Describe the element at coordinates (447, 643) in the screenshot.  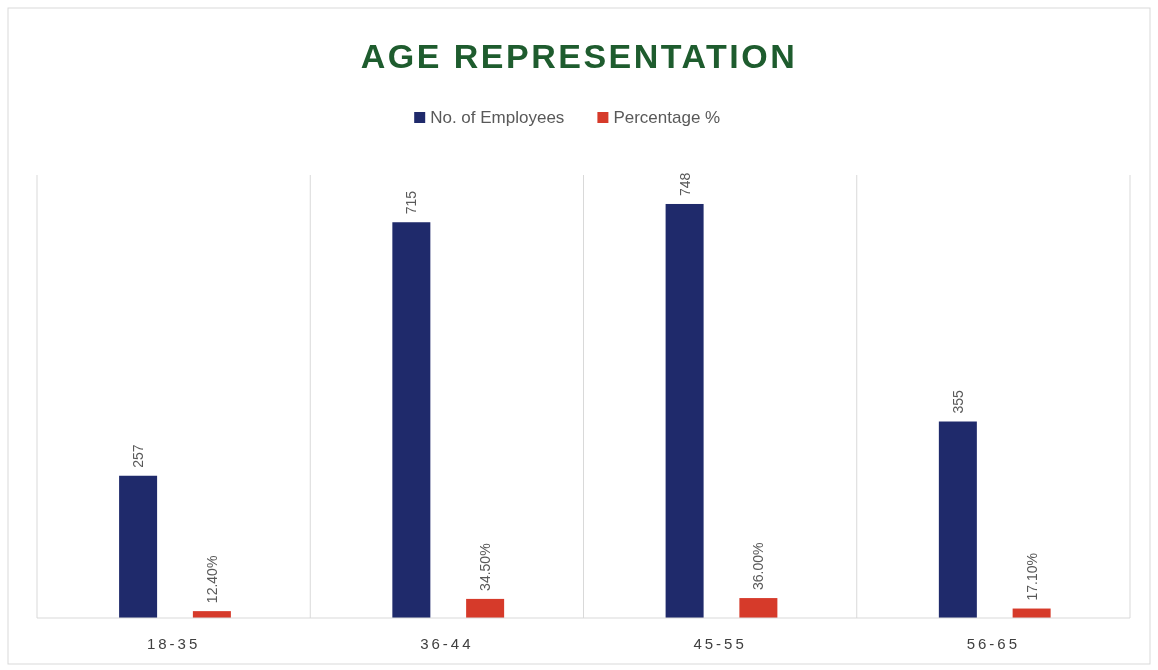
I see `x-tick-label: 36-44` at that location.